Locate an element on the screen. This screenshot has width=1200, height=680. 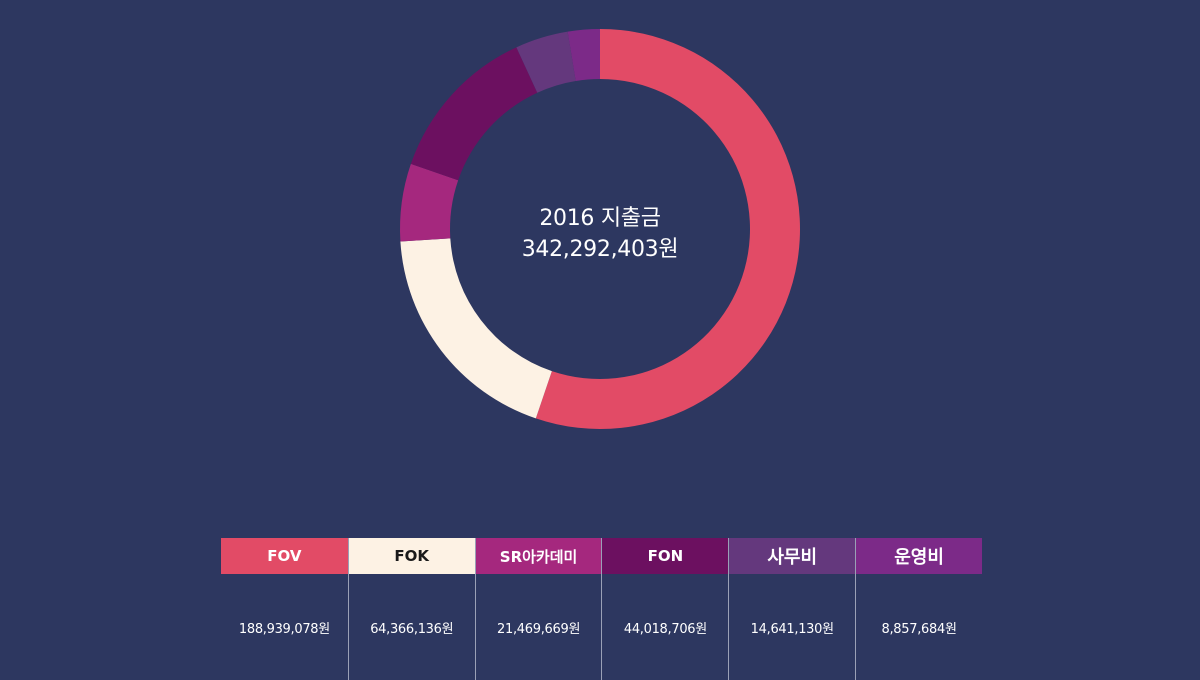
legend-value-office: 14,641,130원 is located at coordinates (792, 629).